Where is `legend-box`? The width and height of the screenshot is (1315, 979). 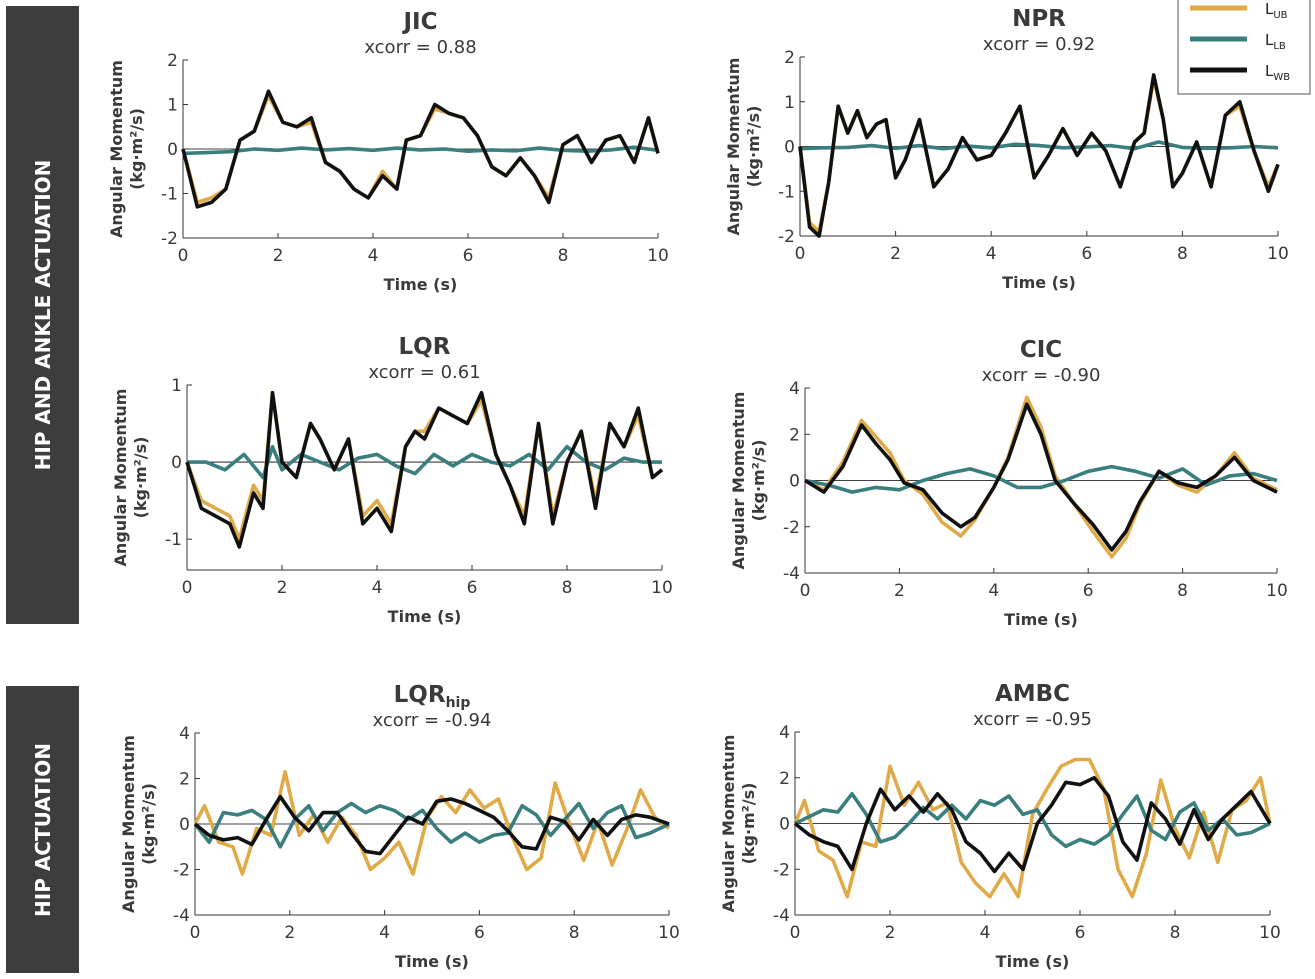
legend-box is located at coordinates (1244, 47).